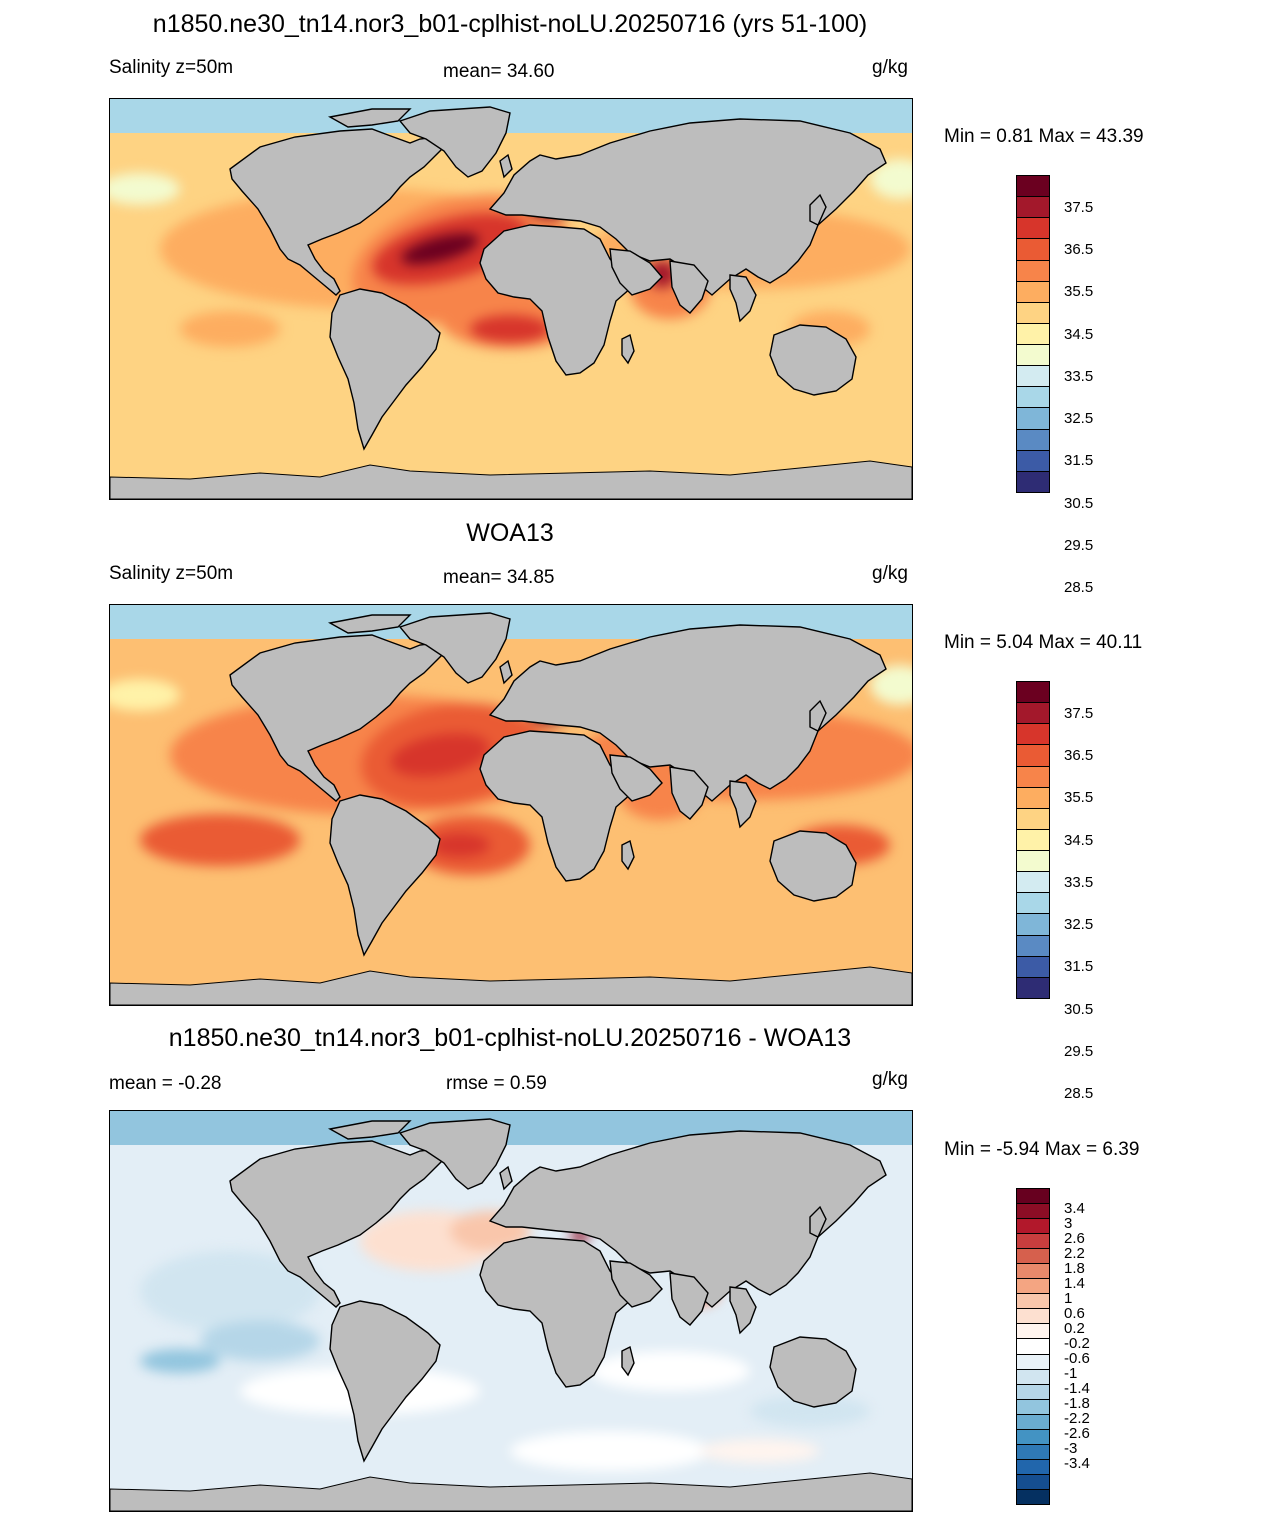 This screenshot has width=1285, height=1519. What do you see at coordinates (1043, 642) in the screenshot?
I see `panel-2-minmax: Min = 5.04 Max = 40.11` at bounding box center [1043, 642].